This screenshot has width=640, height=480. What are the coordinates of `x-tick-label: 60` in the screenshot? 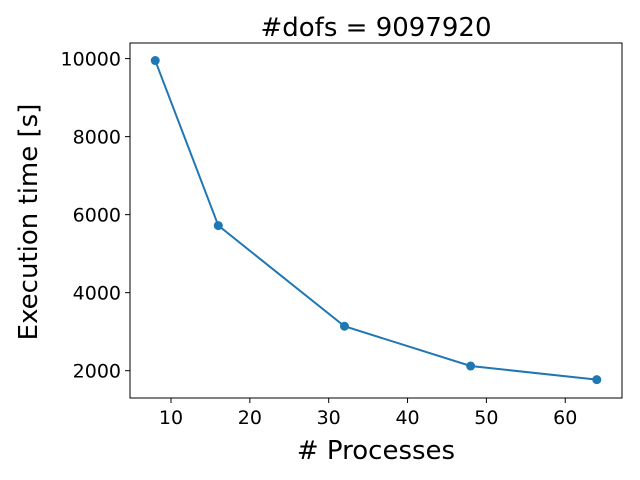 It's located at (565, 418).